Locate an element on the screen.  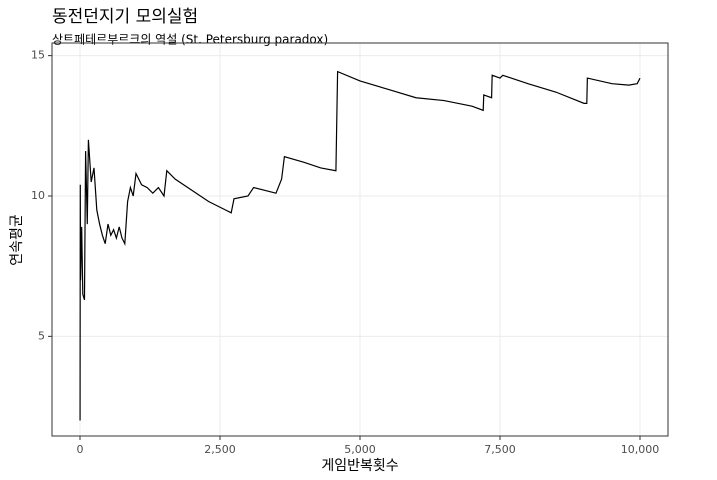
x-axis-label: 게임반복횟수 is located at coordinates (359, 466).